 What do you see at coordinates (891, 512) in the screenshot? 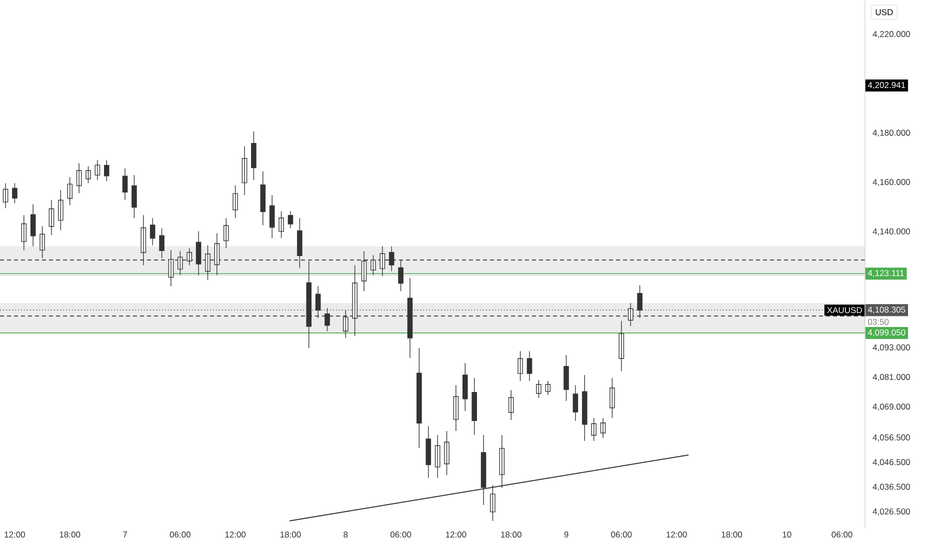
I see `y-tick-label: 4,026.500` at bounding box center [891, 512].